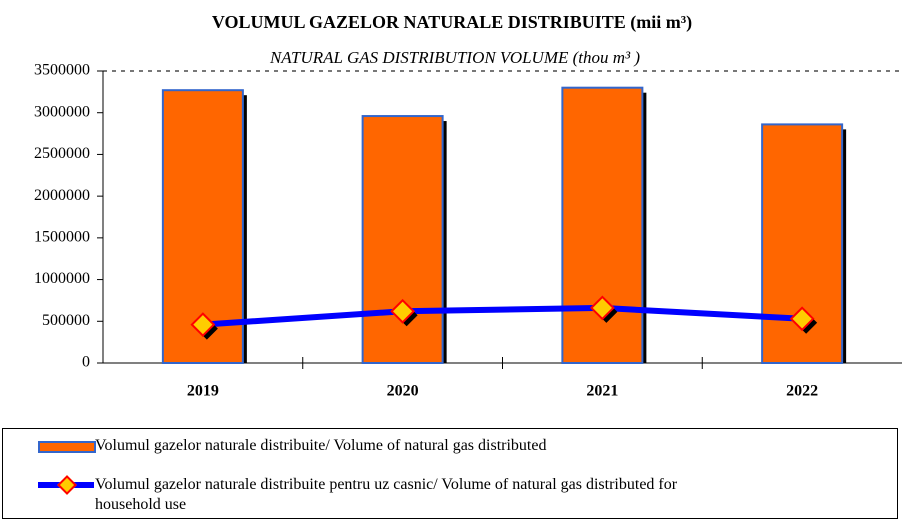  Describe the element at coordinates (66, 320) in the screenshot. I see `y-tick-label: 500000` at that location.